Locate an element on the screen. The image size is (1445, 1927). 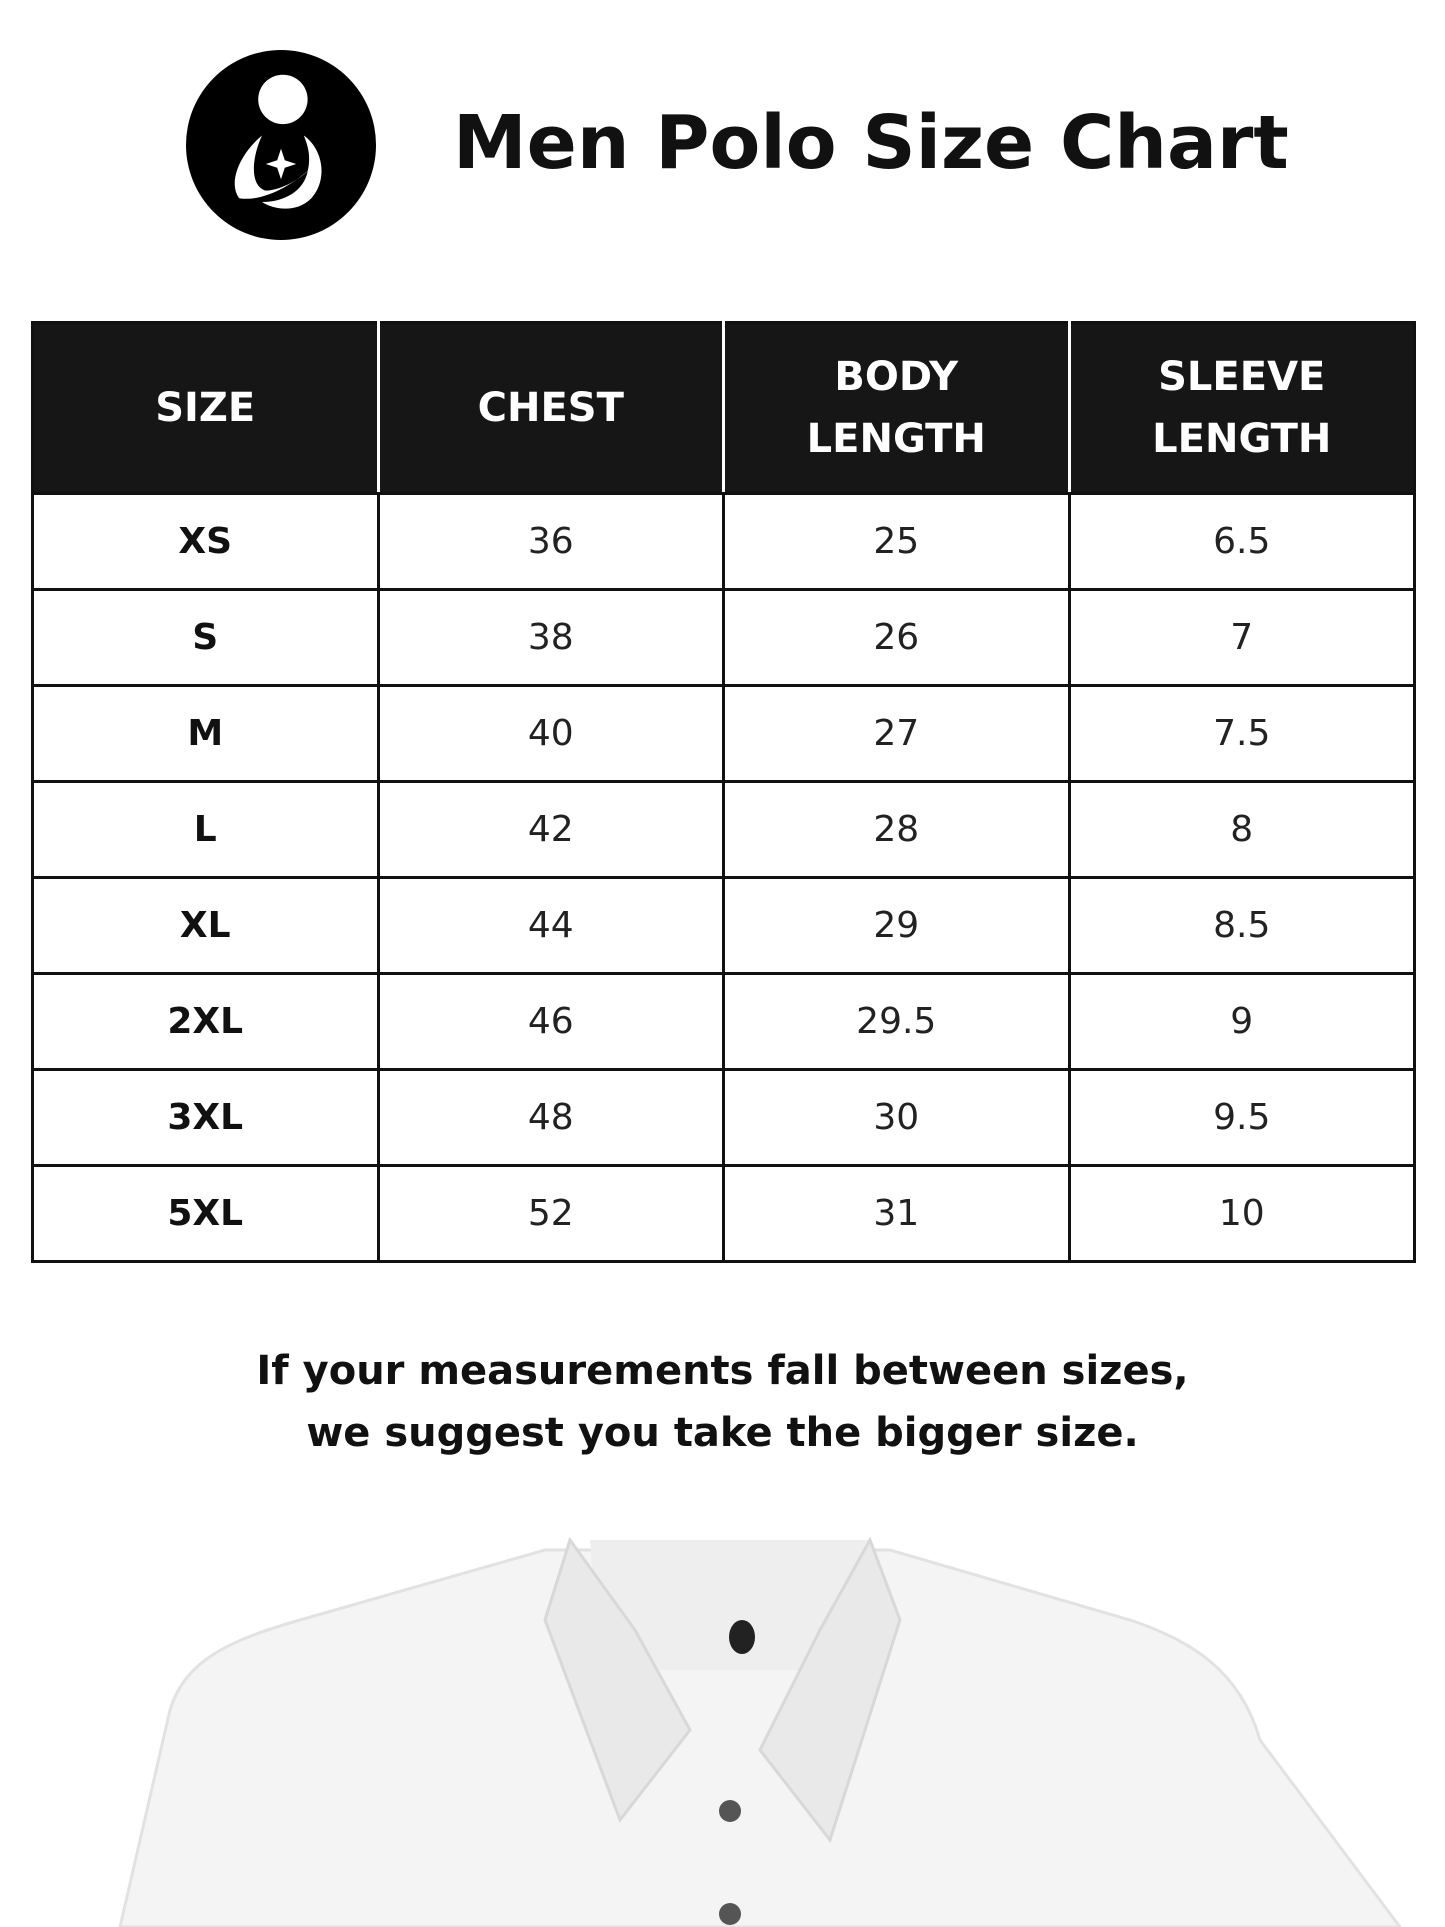
column-header-sleeve-length: SLEEVE LENGTH is located at coordinates (1241, 408).